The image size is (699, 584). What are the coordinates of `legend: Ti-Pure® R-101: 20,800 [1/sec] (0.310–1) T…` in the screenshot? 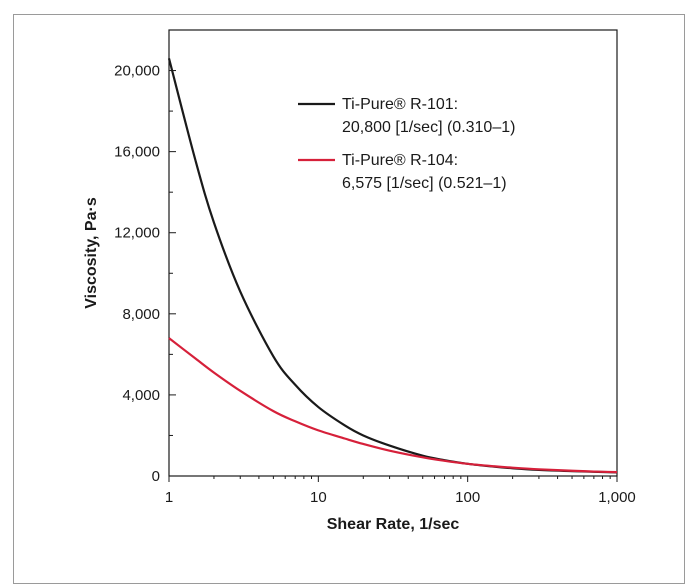 It's located at (406, 144).